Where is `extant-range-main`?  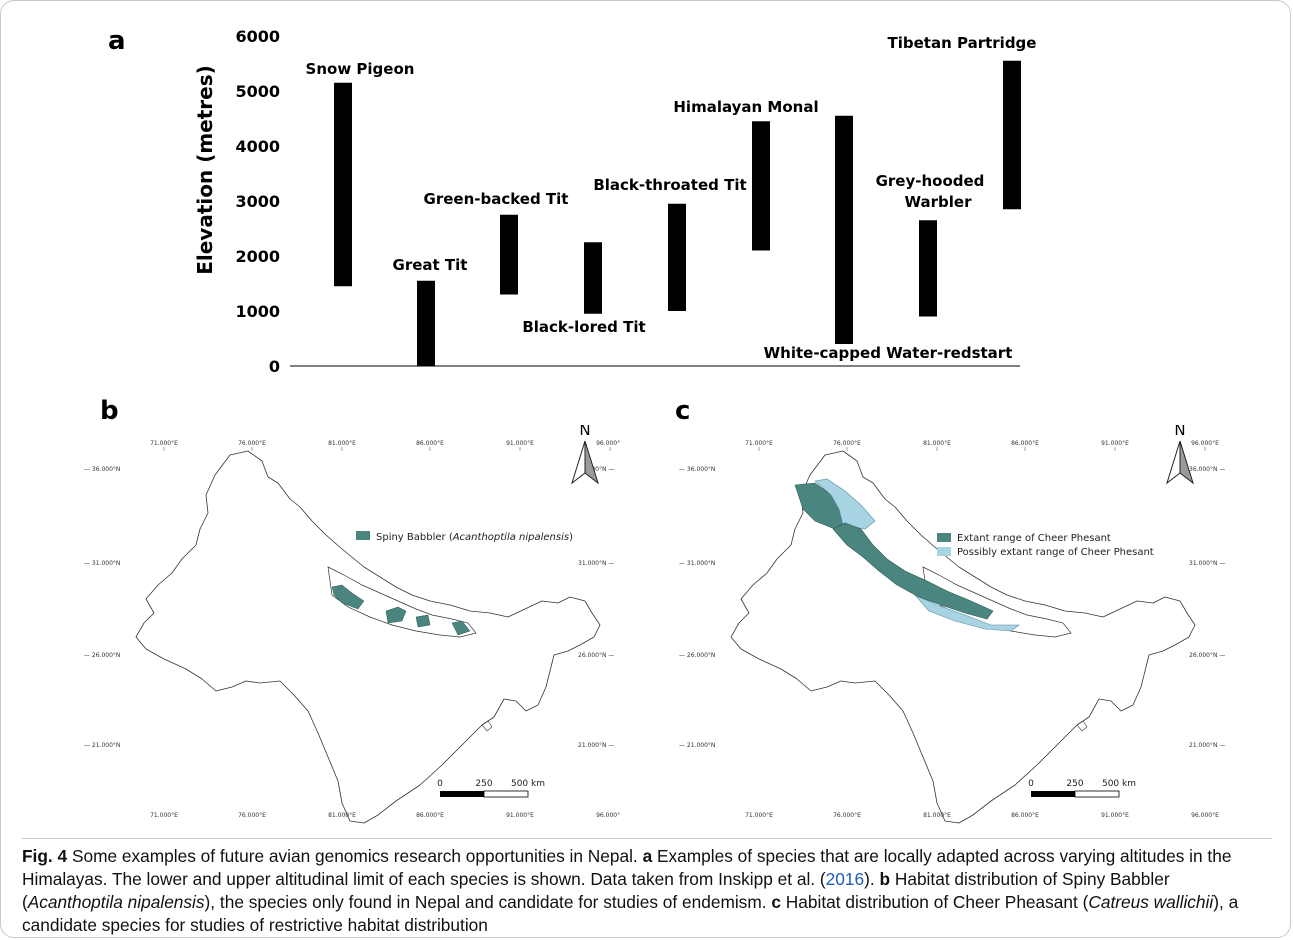
extant-range-main is located at coordinates (913, 571).